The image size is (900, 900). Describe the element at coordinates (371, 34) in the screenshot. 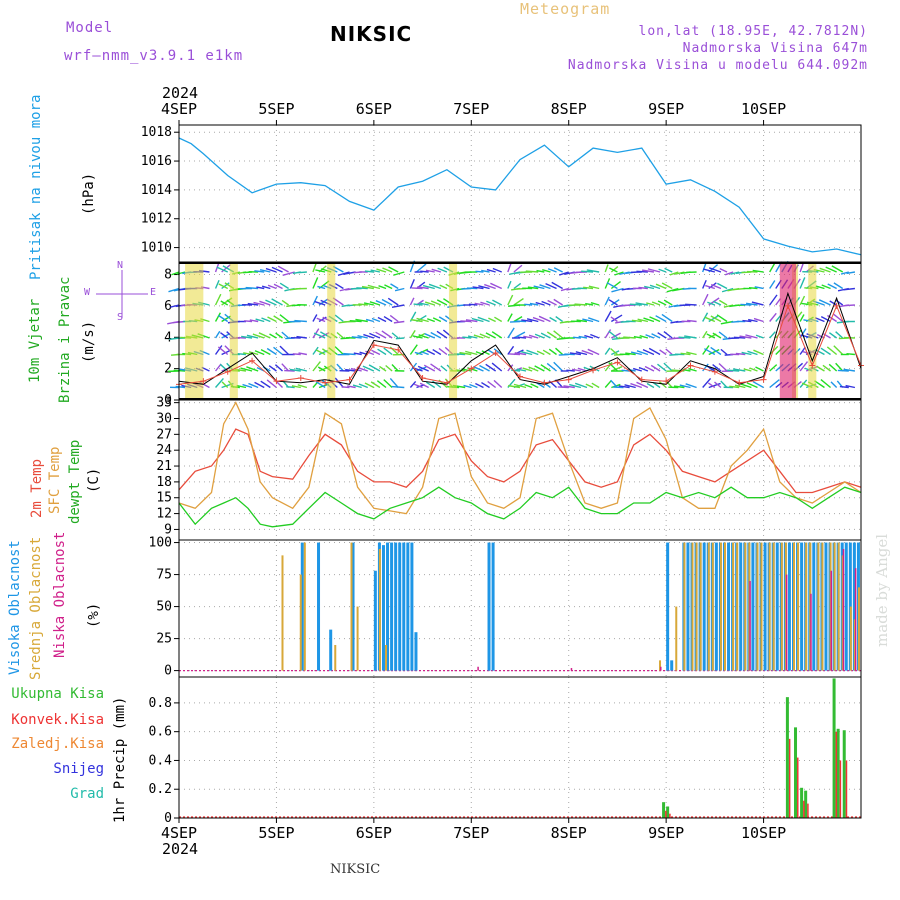

I see `page-title: NIKSIC` at that location.